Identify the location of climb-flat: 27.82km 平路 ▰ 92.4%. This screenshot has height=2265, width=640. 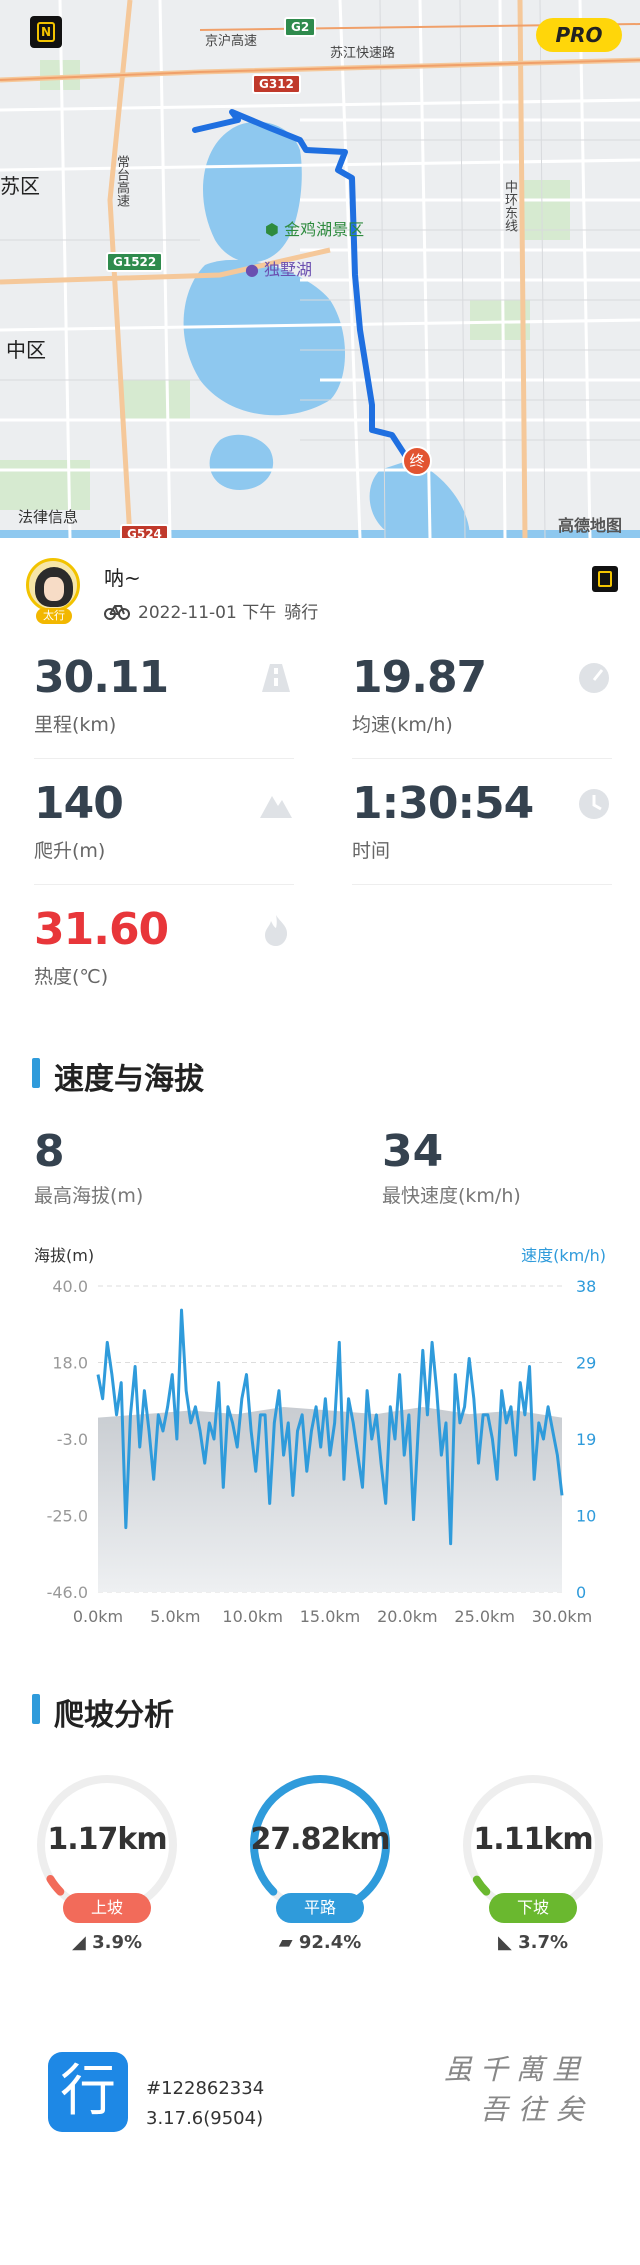
(320, 1861).